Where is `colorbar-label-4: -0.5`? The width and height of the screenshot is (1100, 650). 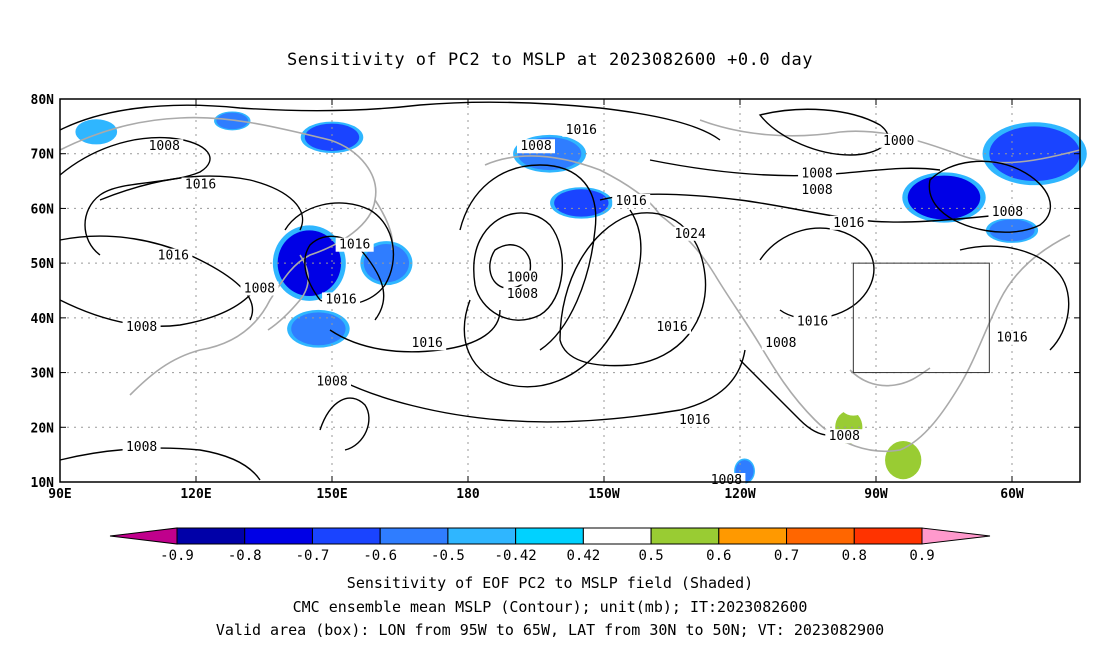 colorbar-label-4: -0.5 is located at coordinates (448, 556).